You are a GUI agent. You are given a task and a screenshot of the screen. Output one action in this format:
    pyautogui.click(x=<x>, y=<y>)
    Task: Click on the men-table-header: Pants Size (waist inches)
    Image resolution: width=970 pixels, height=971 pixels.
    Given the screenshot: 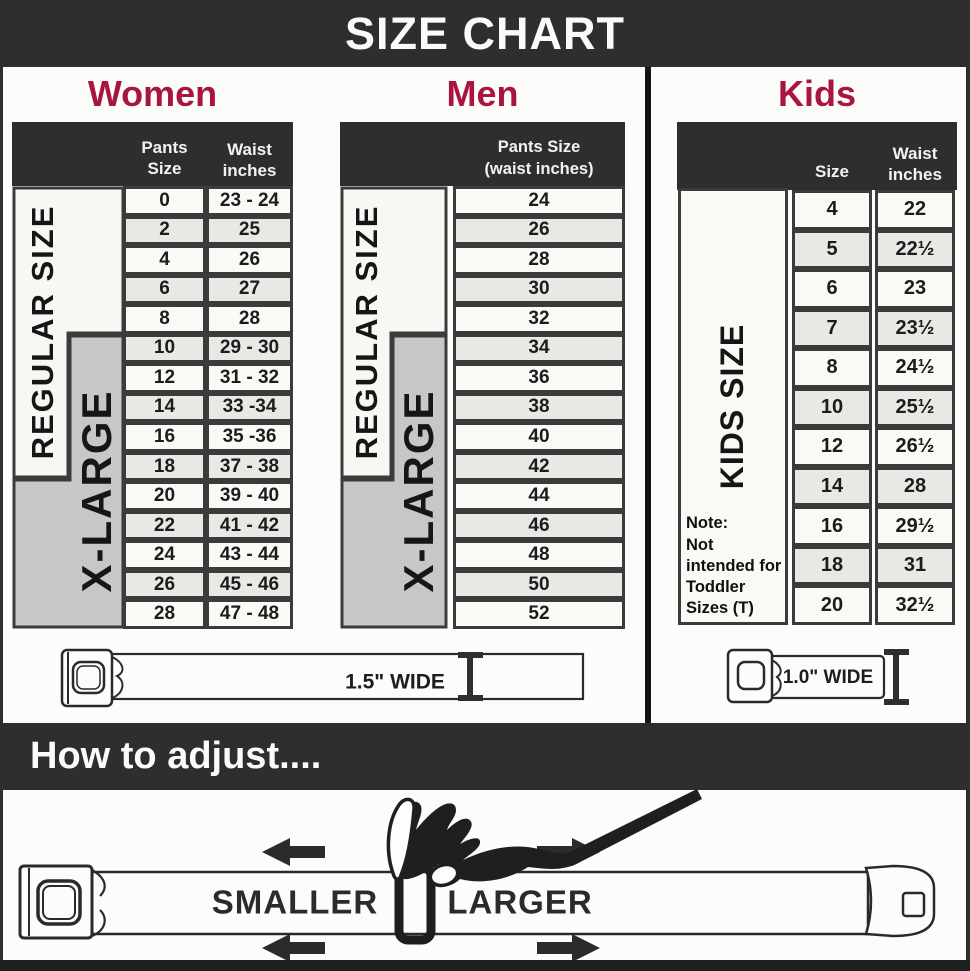 What is the action you would take?
    pyautogui.click(x=482, y=154)
    